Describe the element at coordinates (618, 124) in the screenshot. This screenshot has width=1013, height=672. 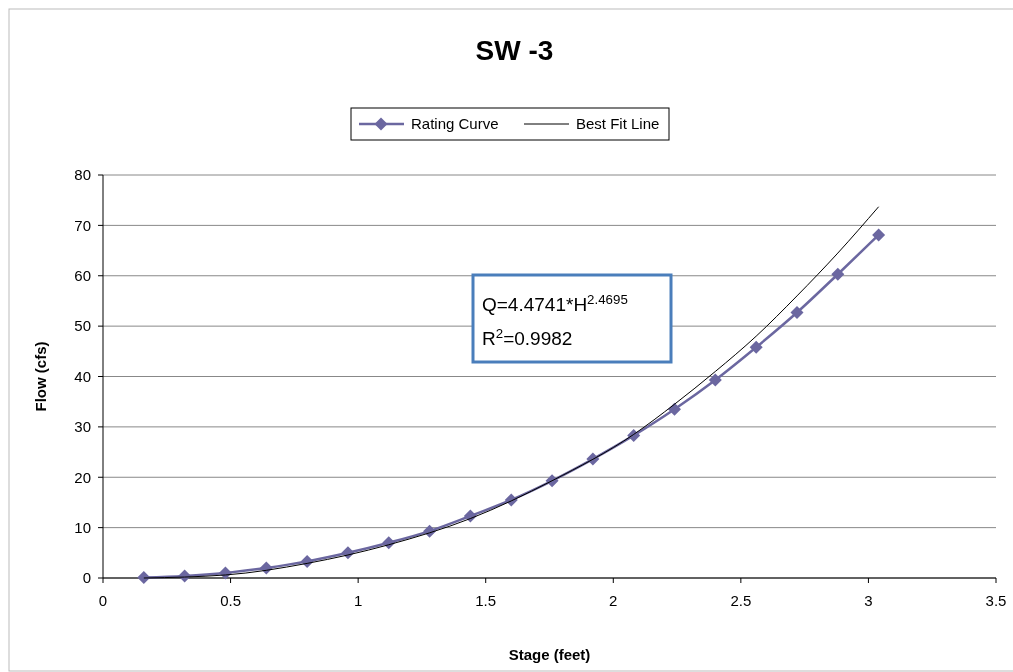
I see `legend-label: Best Fit Line` at that location.